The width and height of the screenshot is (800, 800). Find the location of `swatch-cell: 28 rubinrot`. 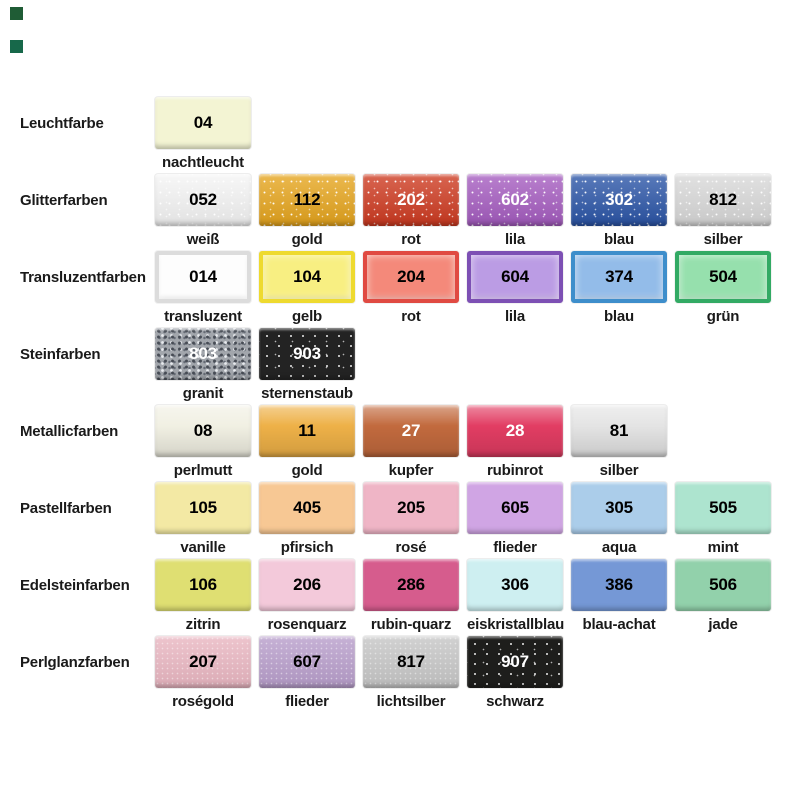

swatch-cell: 28 rubinrot is located at coordinates (515, 442).